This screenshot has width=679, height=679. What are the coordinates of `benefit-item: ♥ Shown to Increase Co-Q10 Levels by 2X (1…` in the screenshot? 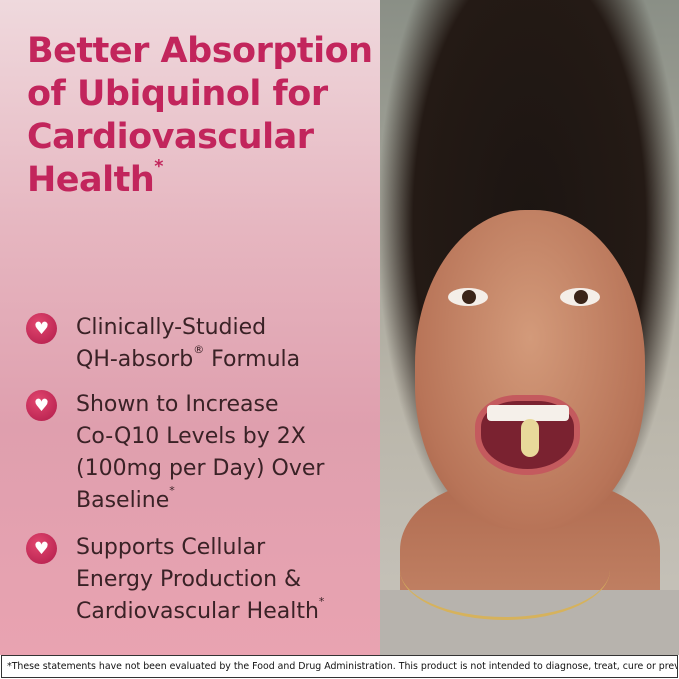 It's located at (175, 453).